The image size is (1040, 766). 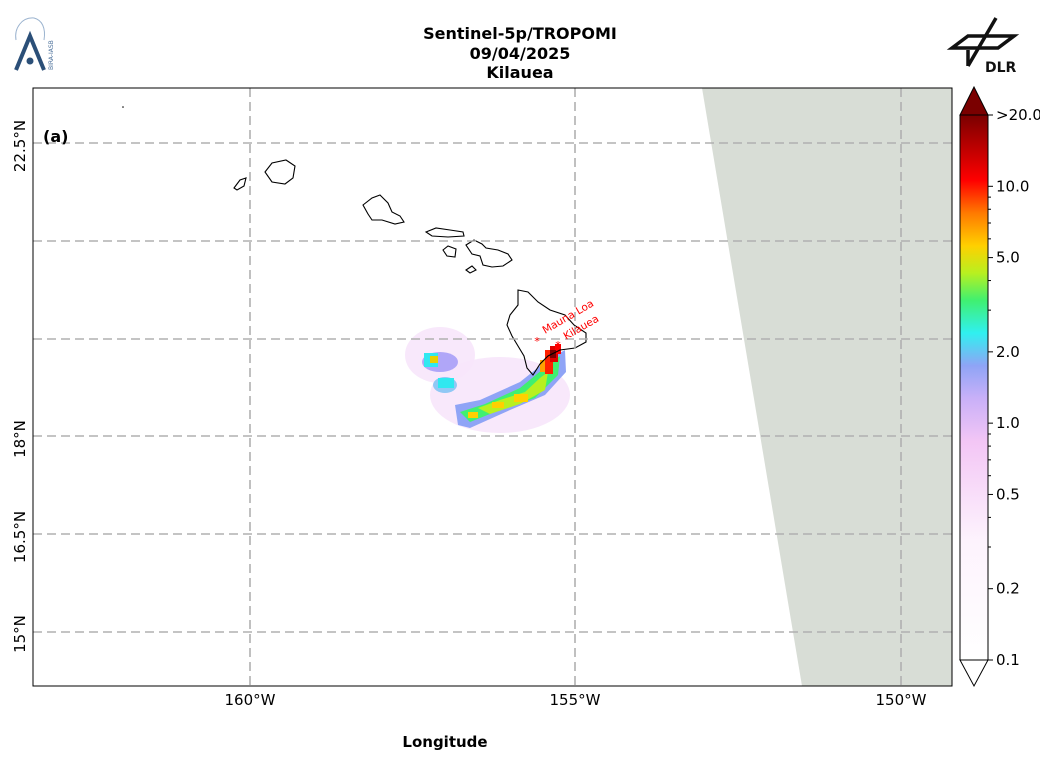 What do you see at coordinates (546, 332) in the screenshot?
I see `island-hawaii` at bounding box center [546, 332].